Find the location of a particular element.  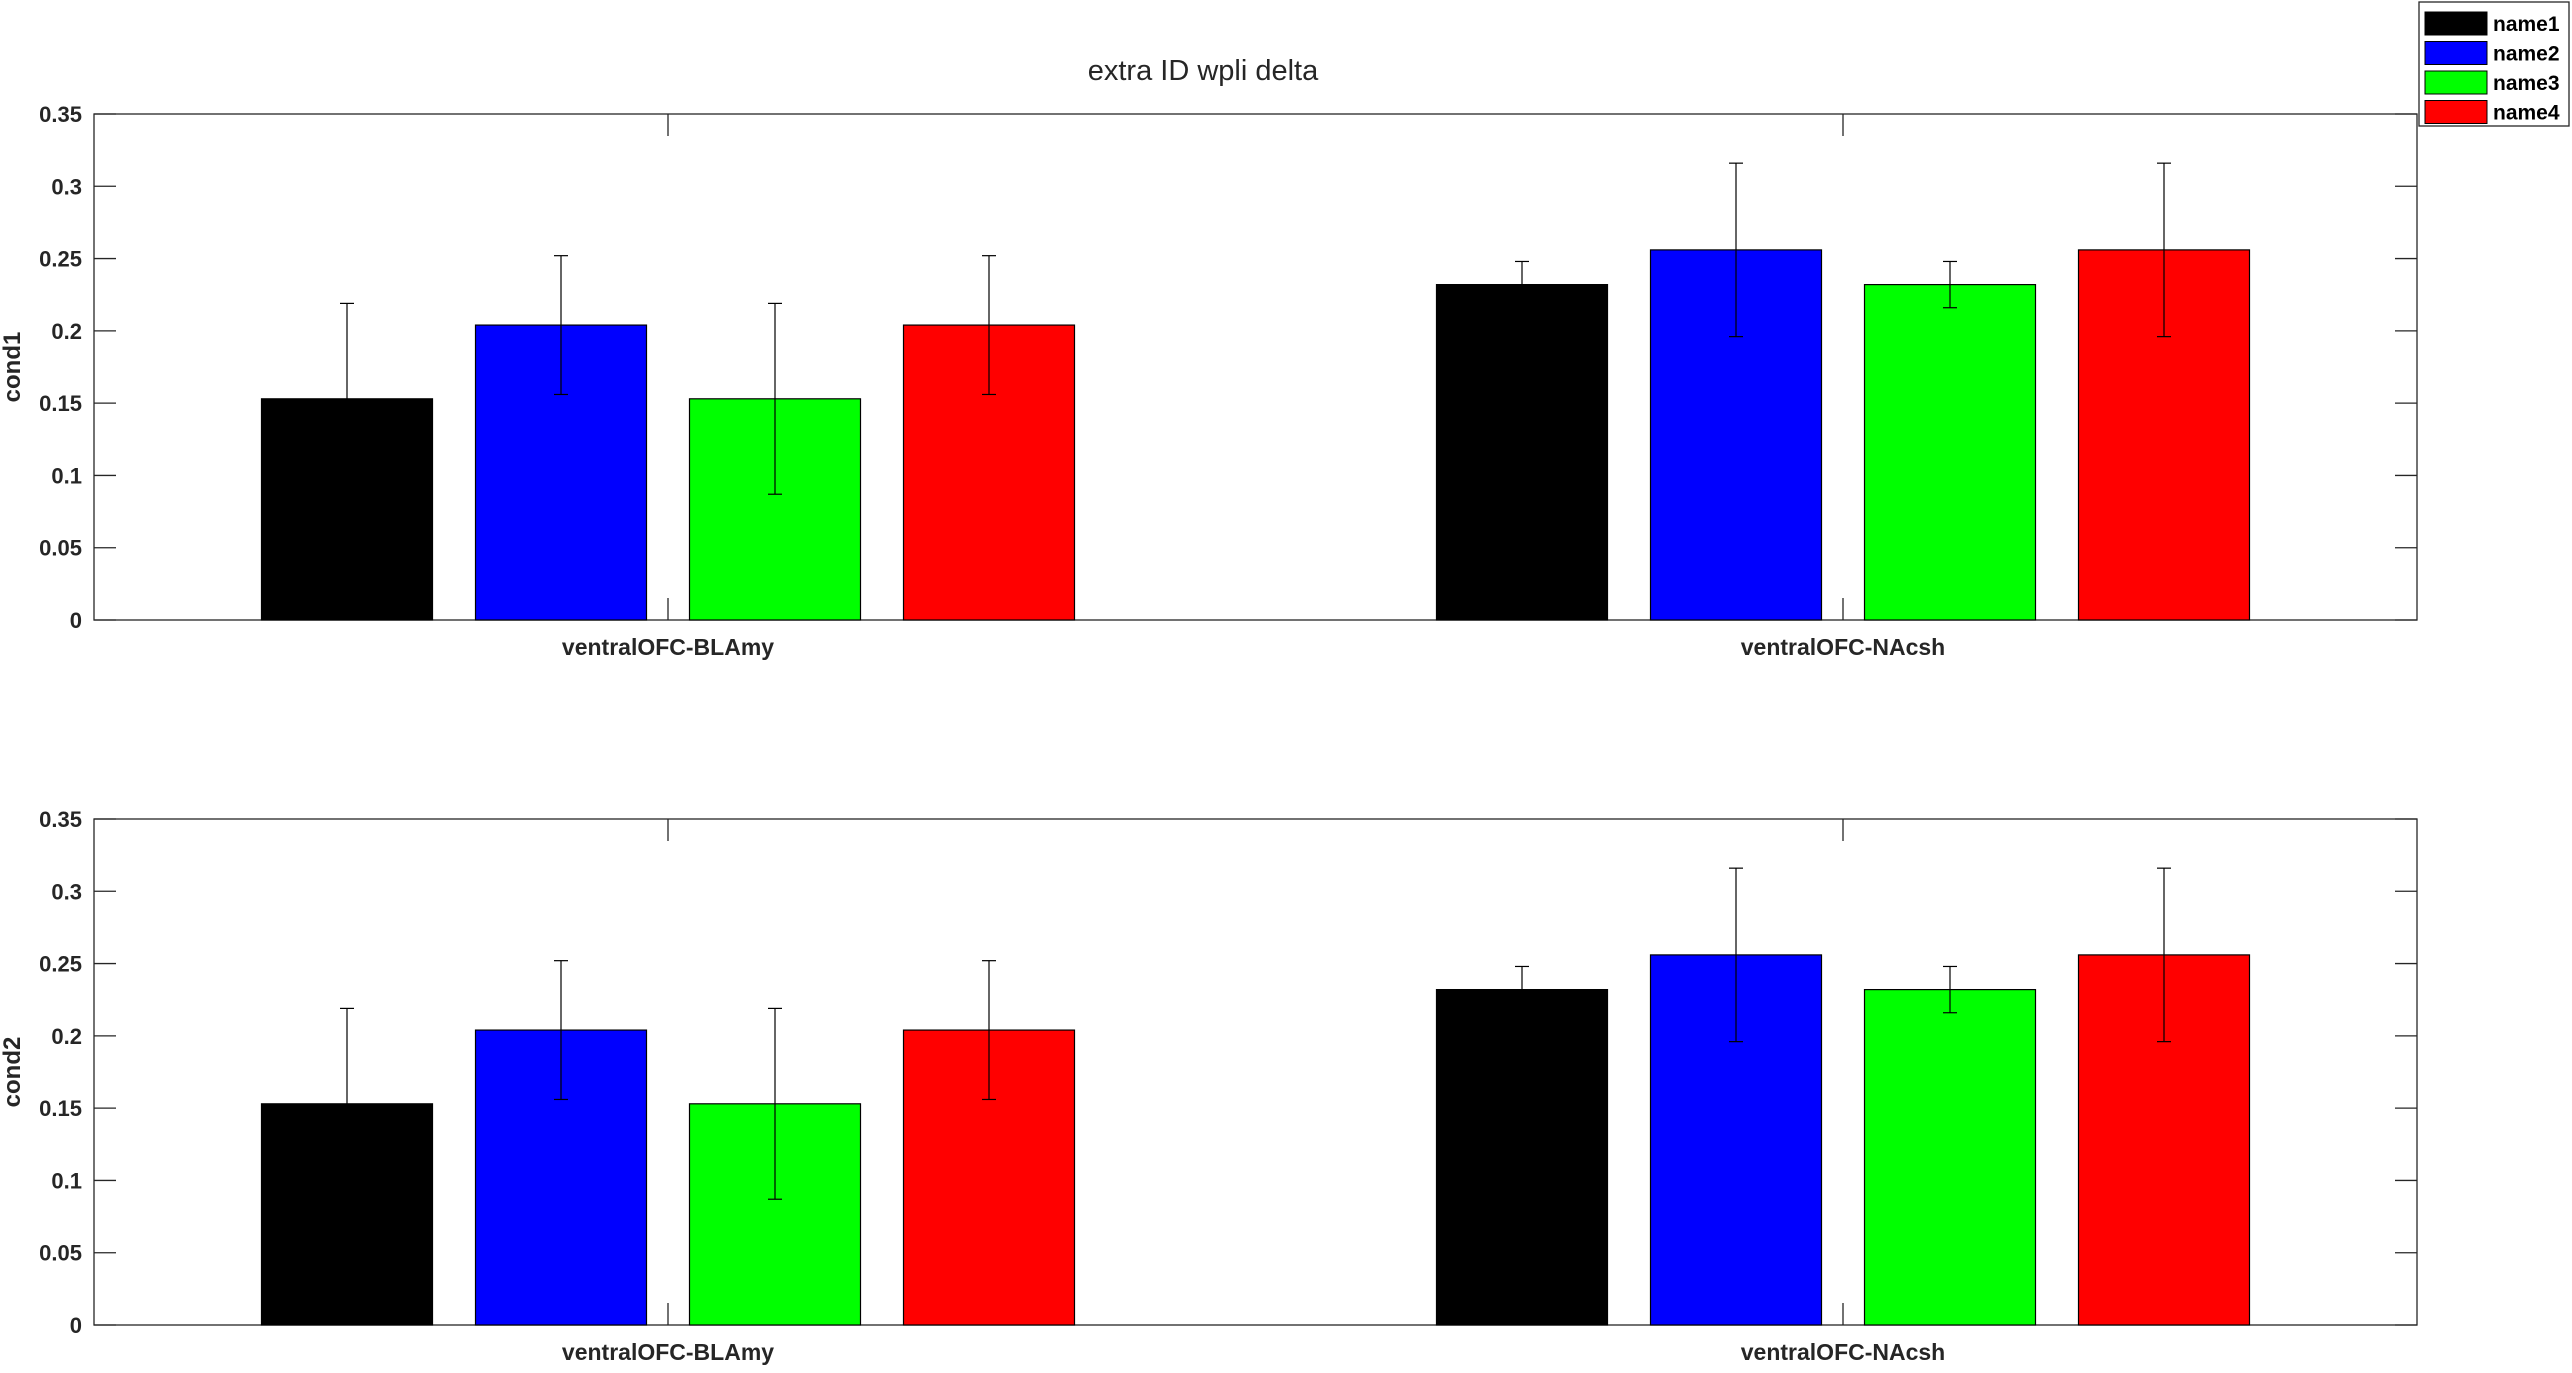

y-axis-label: cond1 is located at coordinates (13, 367).